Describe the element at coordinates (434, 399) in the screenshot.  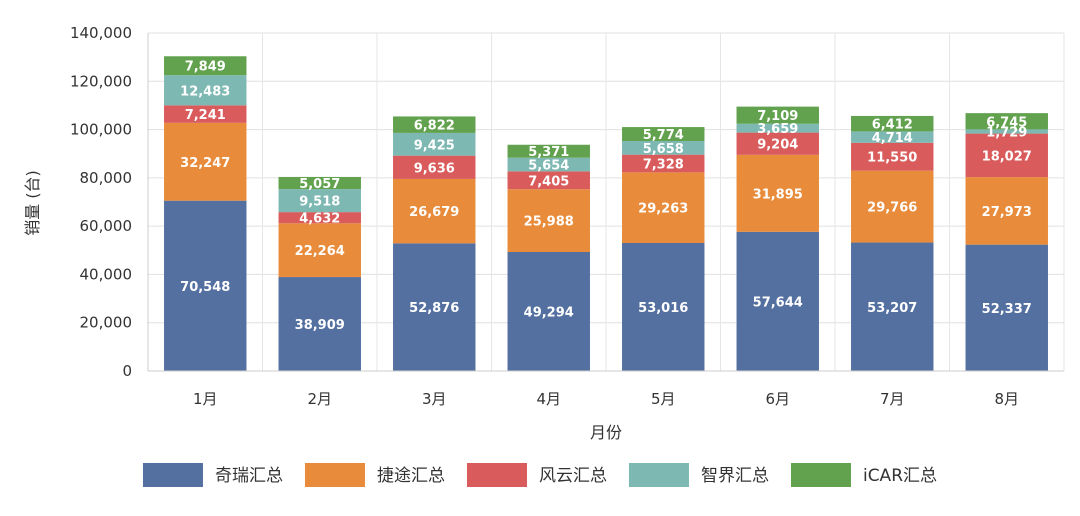
I see `x-tick-label: 3月` at that location.